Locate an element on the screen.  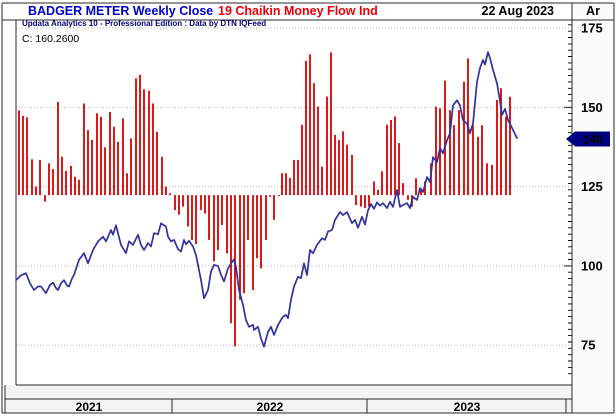
y-axis-minor-ticks is located at coordinates (568, 199).